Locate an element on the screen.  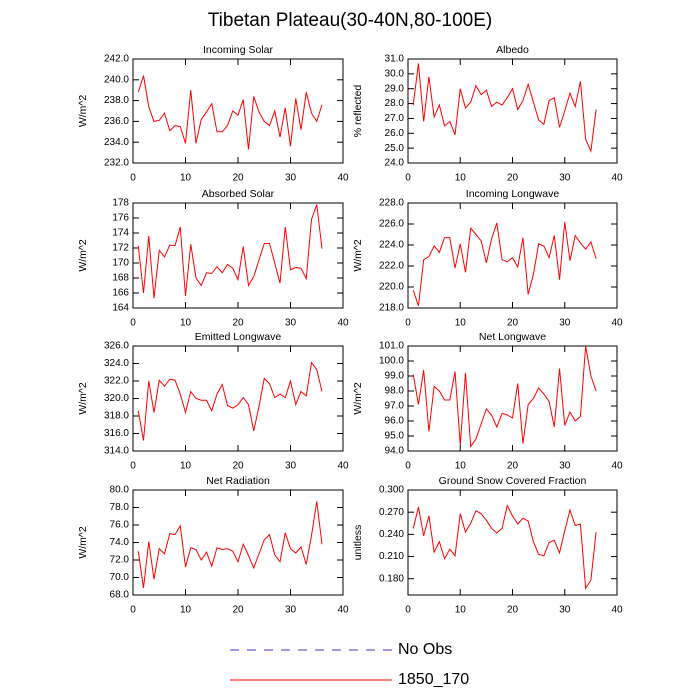
y-tick-label: 28.0 is located at coordinates (395, 103).